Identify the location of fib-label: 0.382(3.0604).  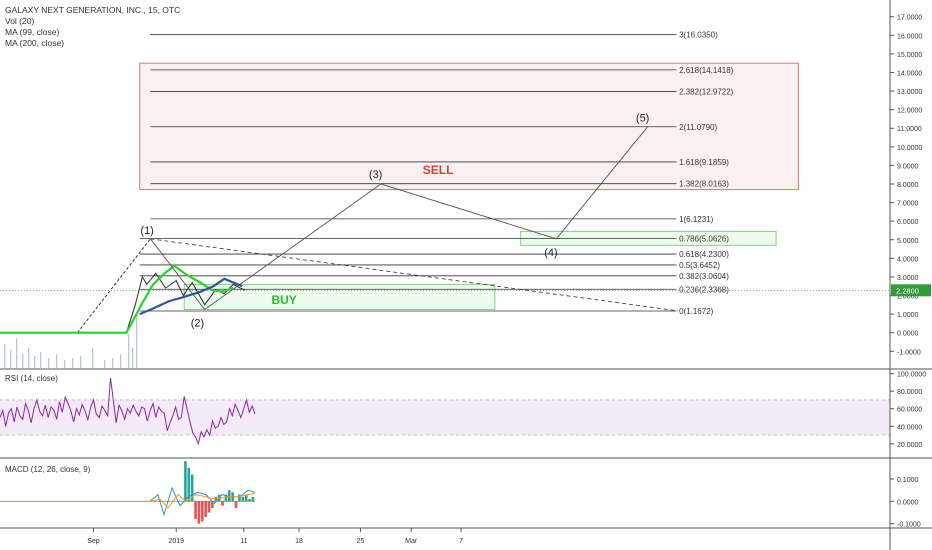
(704, 276).